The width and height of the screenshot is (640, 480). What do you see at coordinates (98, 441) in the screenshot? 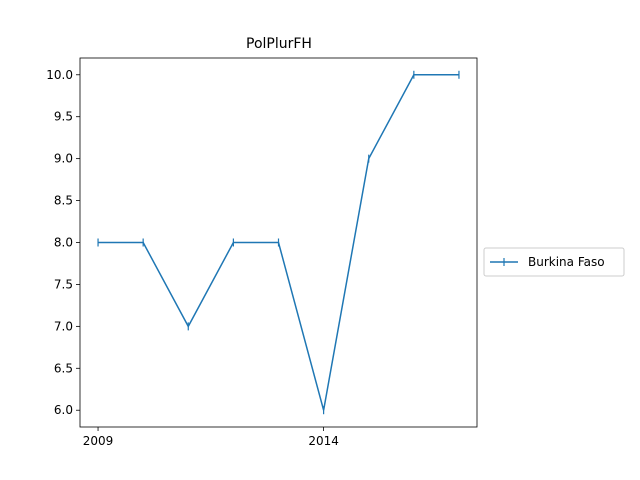
I see `x-tick-label-2009: 2009` at bounding box center [98, 441].